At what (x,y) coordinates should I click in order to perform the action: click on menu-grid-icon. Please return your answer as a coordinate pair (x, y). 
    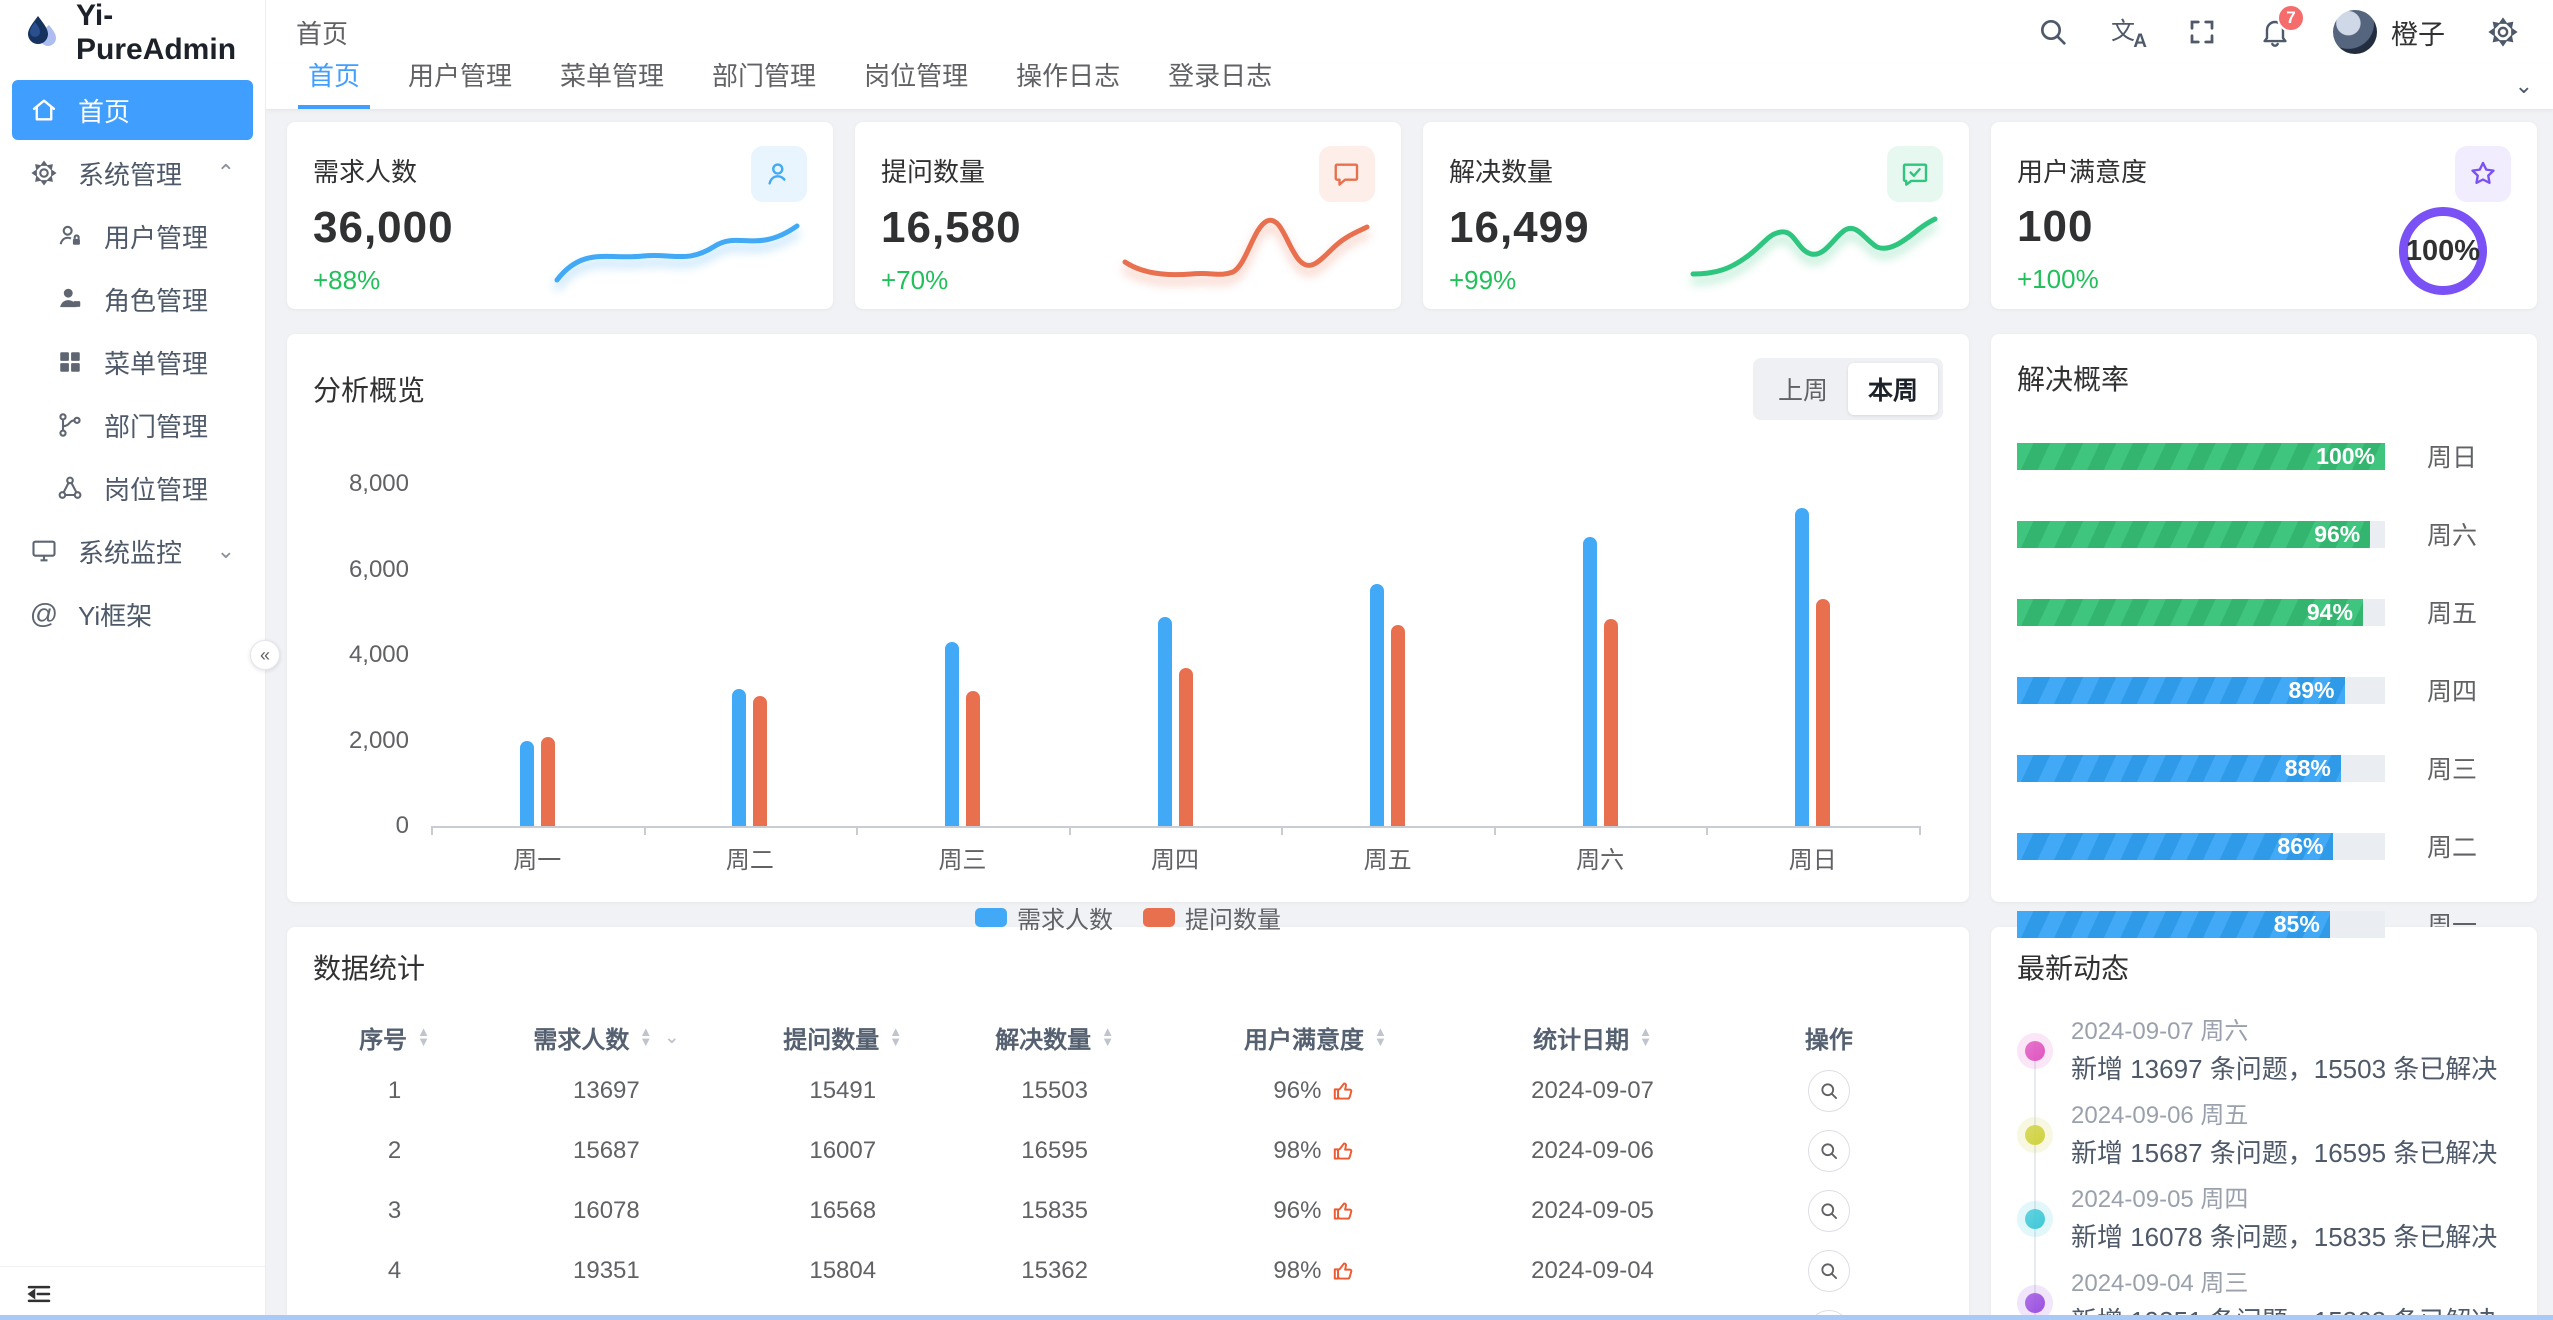
    Looking at the image, I should click on (70, 362).